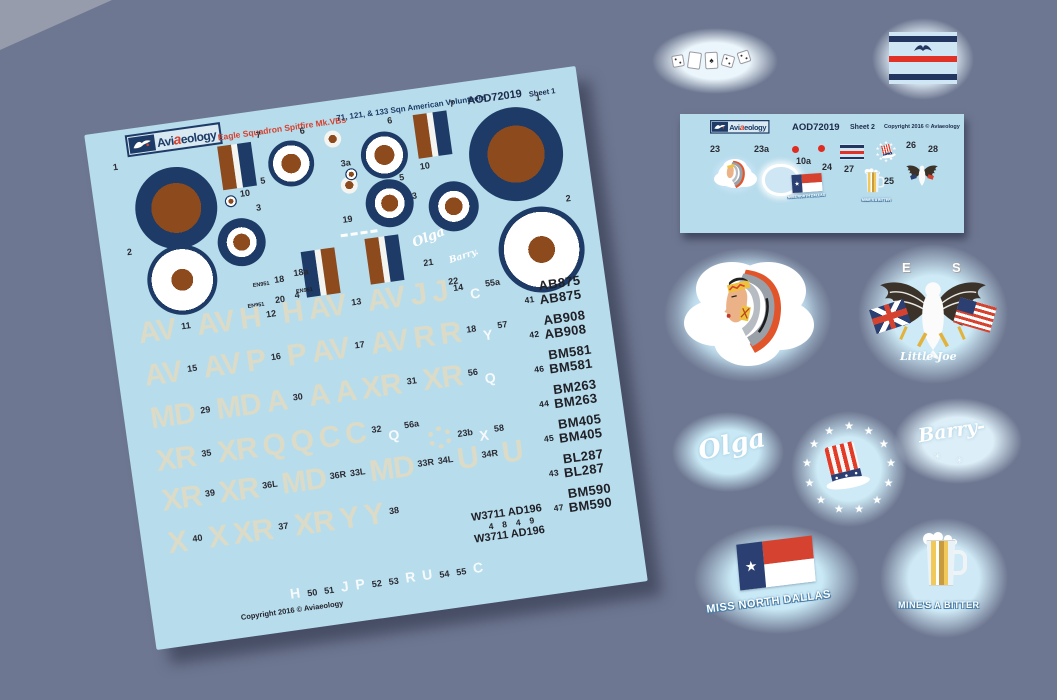 This screenshot has width=1057, height=700. What do you see at coordinates (549, 438) in the screenshot?
I see `marker-number: 45` at bounding box center [549, 438].